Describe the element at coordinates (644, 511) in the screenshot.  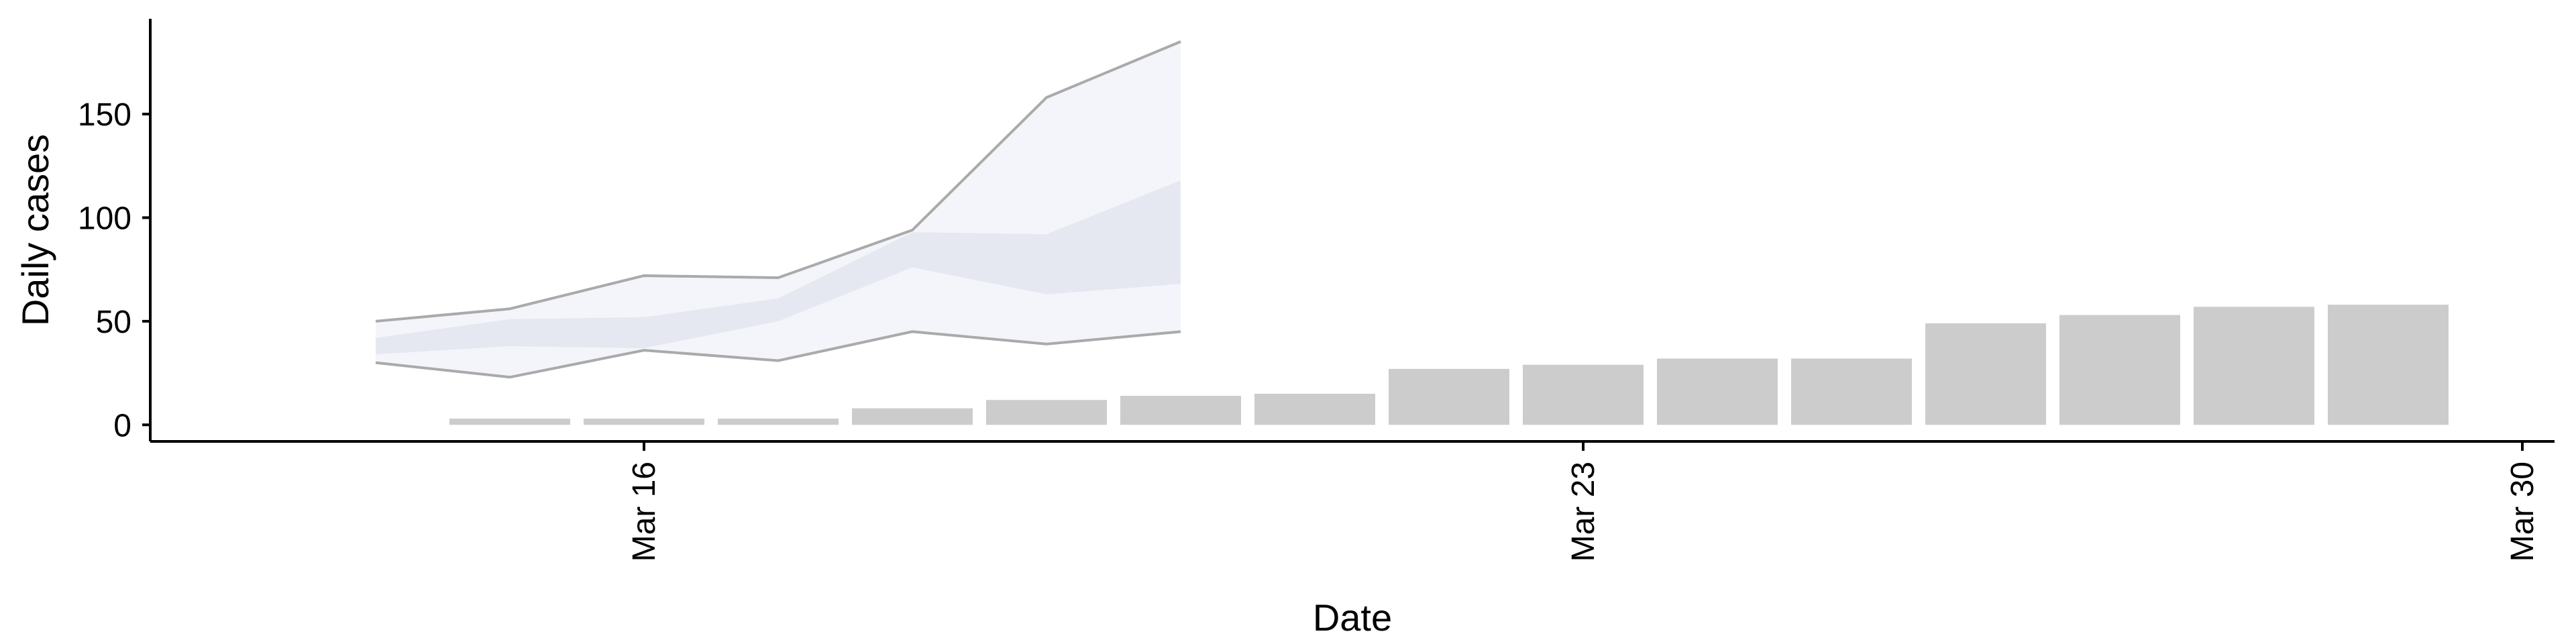
I see `x-tick-label: Mar 16` at that location.